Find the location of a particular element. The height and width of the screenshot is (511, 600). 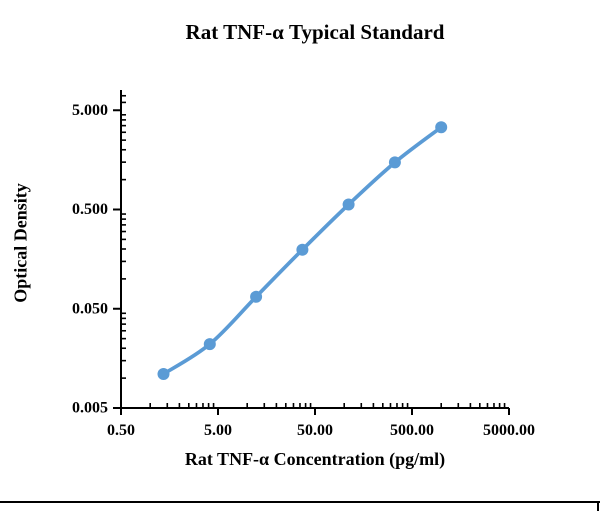

x-tick-label: 5000.00 is located at coordinates (509, 430).